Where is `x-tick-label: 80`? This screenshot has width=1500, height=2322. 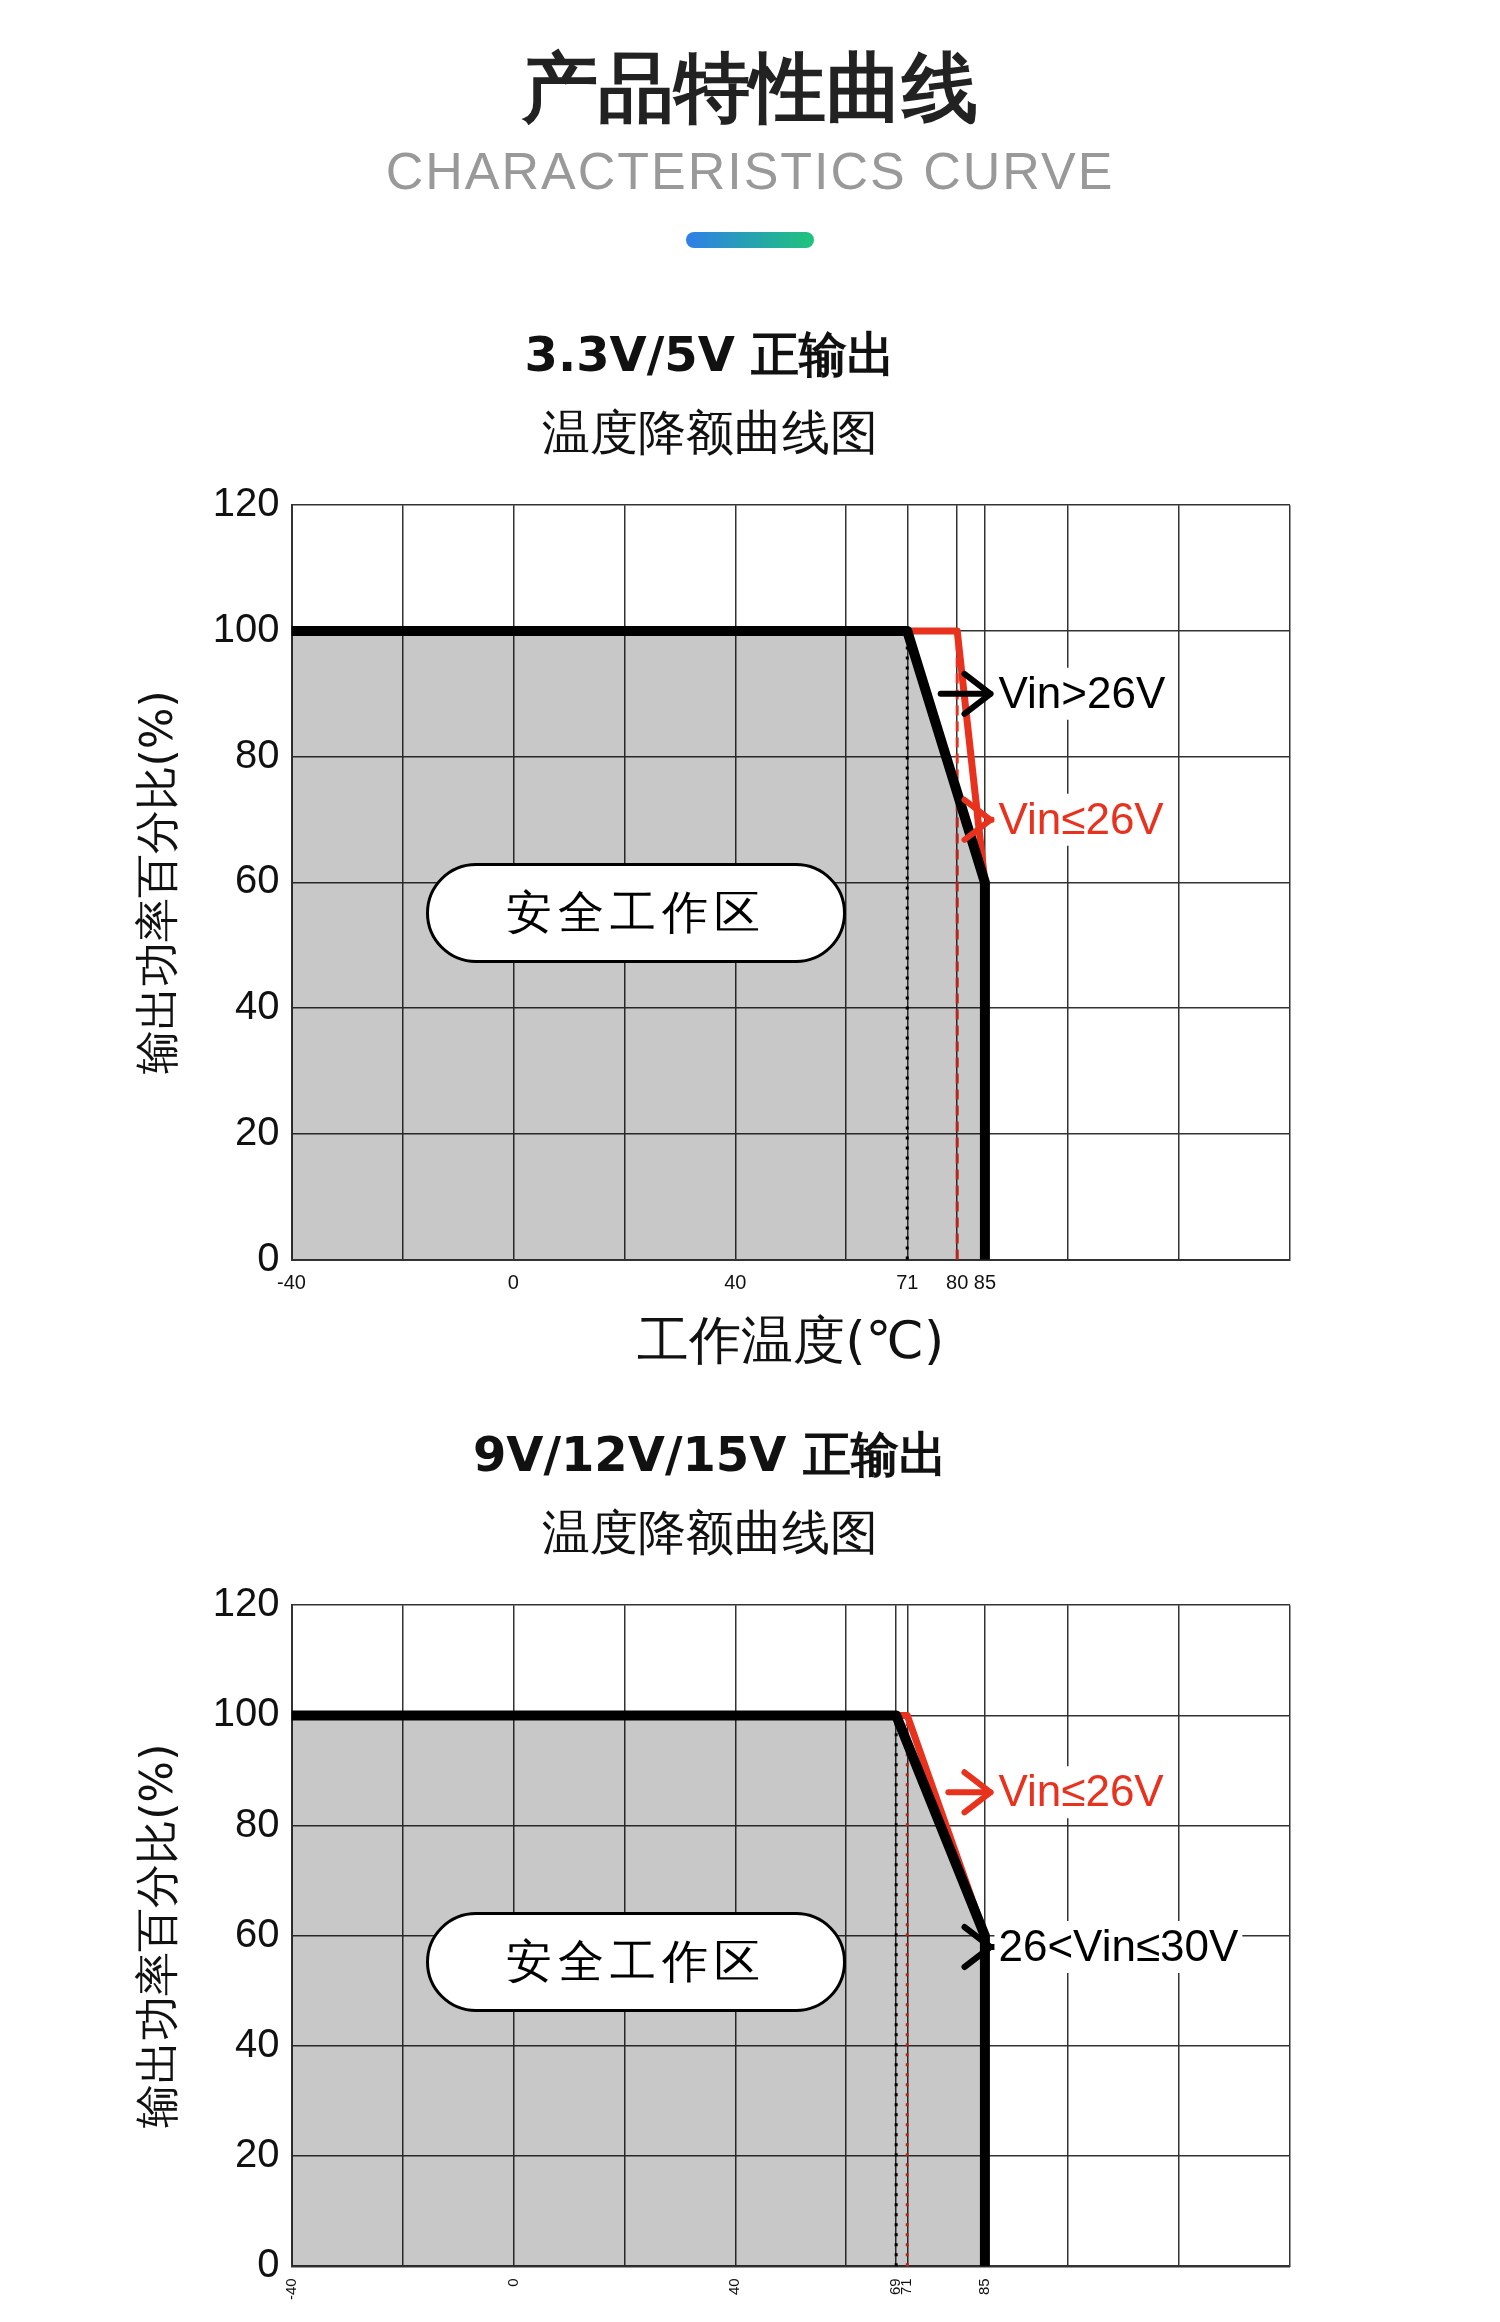 x-tick-label: 80 is located at coordinates (957, 1282).